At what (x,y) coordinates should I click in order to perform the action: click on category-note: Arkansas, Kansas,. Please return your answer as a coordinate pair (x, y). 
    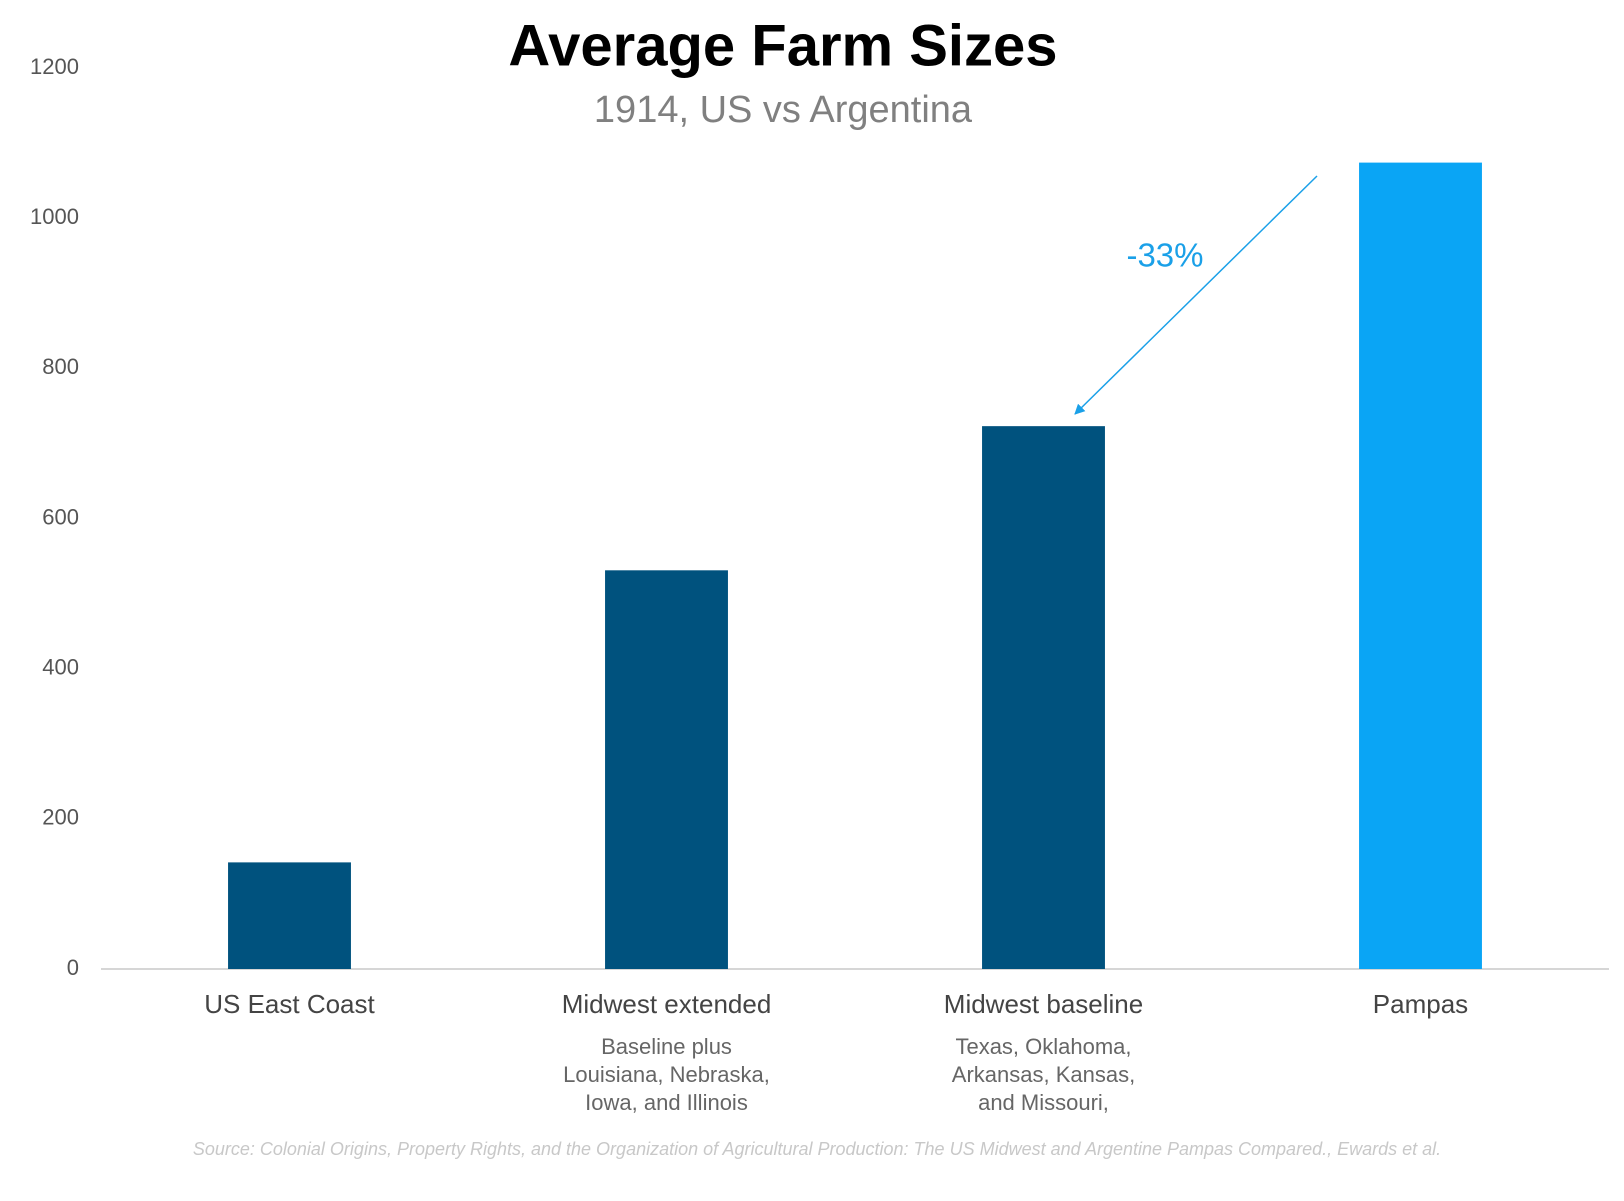
    Looking at the image, I should click on (1043, 1074).